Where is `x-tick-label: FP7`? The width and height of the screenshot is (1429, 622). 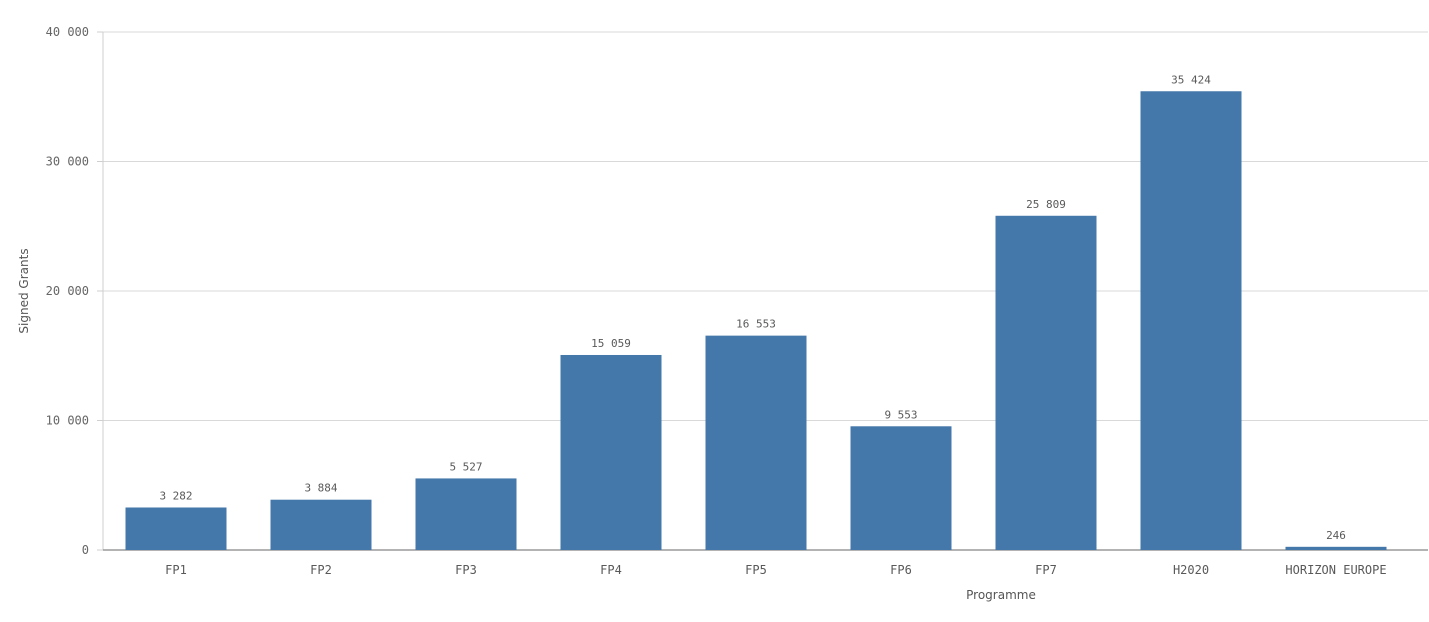
x-tick-label: FP7 is located at coordinates (1046, 570).